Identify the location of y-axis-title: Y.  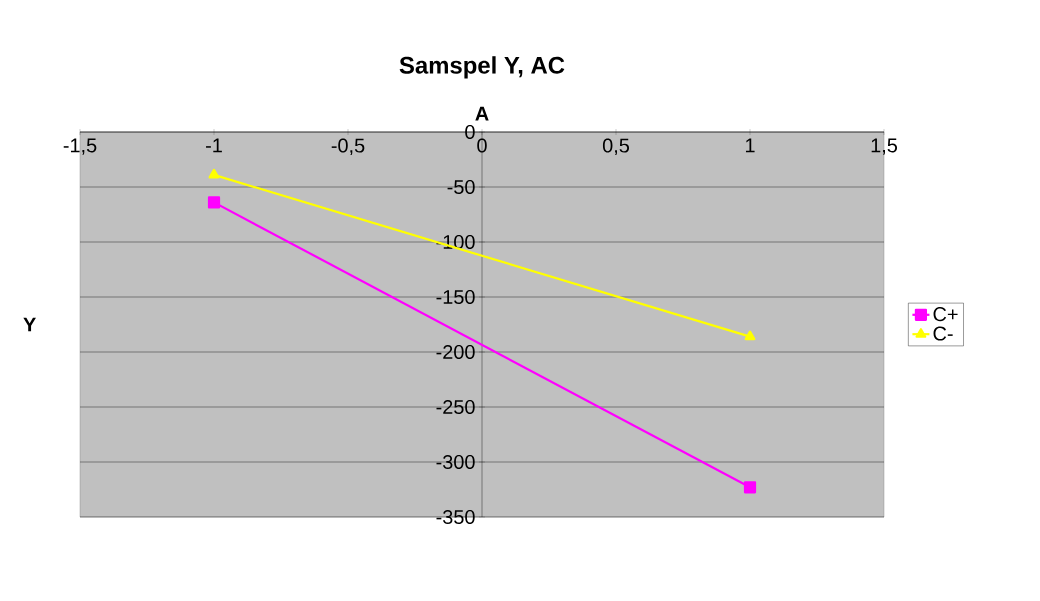
(29, 324).